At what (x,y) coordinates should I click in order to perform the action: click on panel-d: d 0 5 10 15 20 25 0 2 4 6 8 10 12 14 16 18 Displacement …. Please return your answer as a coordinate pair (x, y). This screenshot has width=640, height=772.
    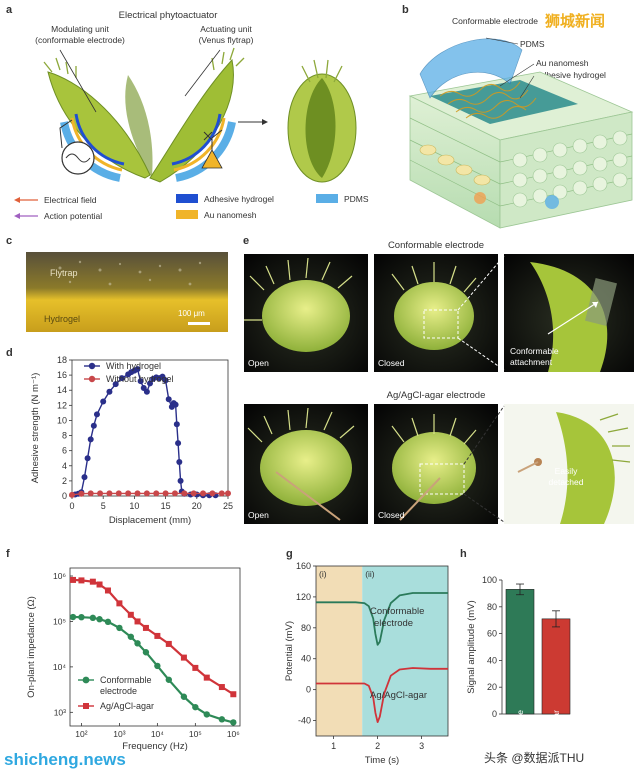
    Looking at the image, I should click on (119, 436).